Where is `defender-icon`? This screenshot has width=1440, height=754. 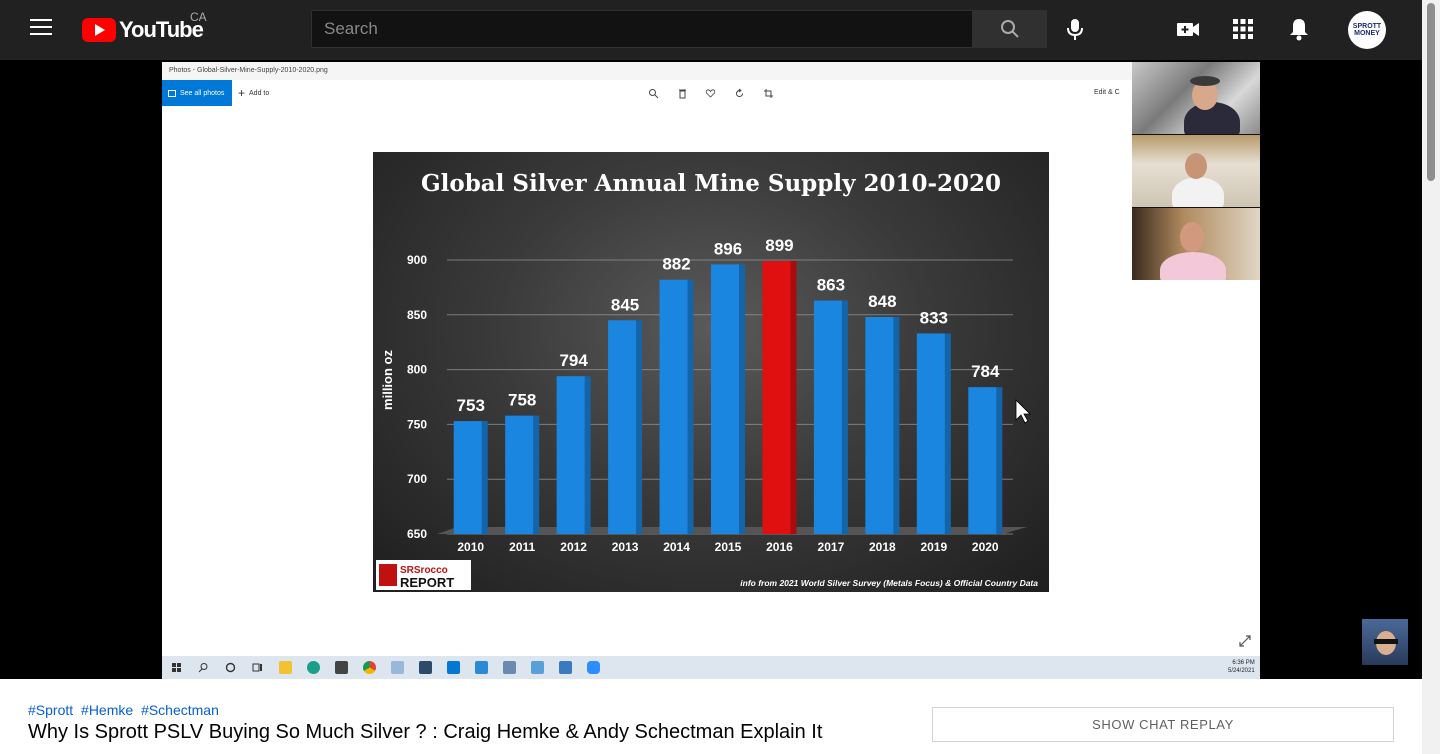
defender-icon is located at coordinates (481, 667).